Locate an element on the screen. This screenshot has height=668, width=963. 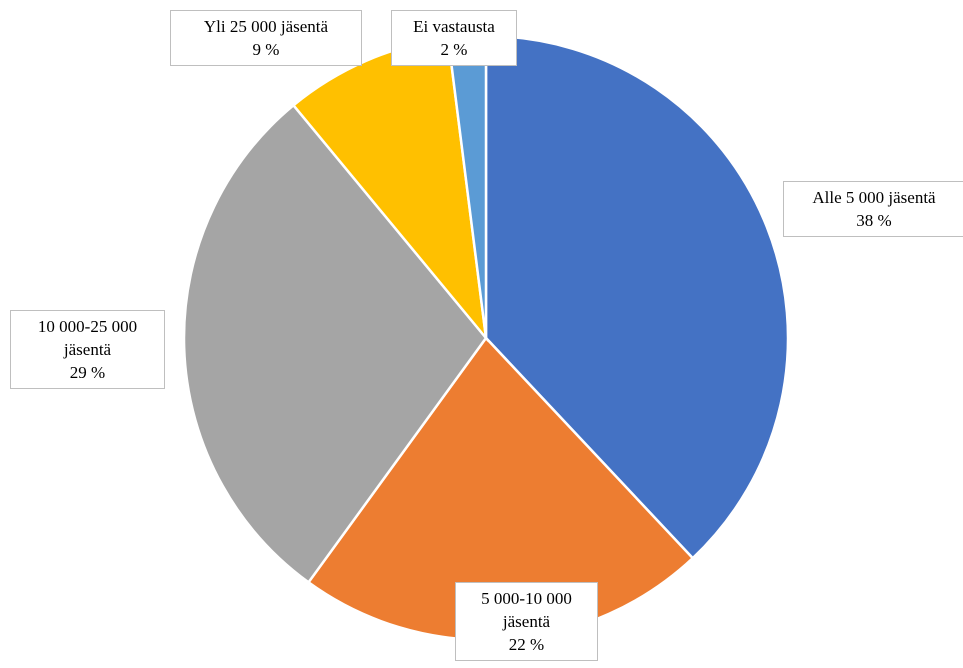
data-label: Ei vastausta 2 % is located at coordinates (454, 38).